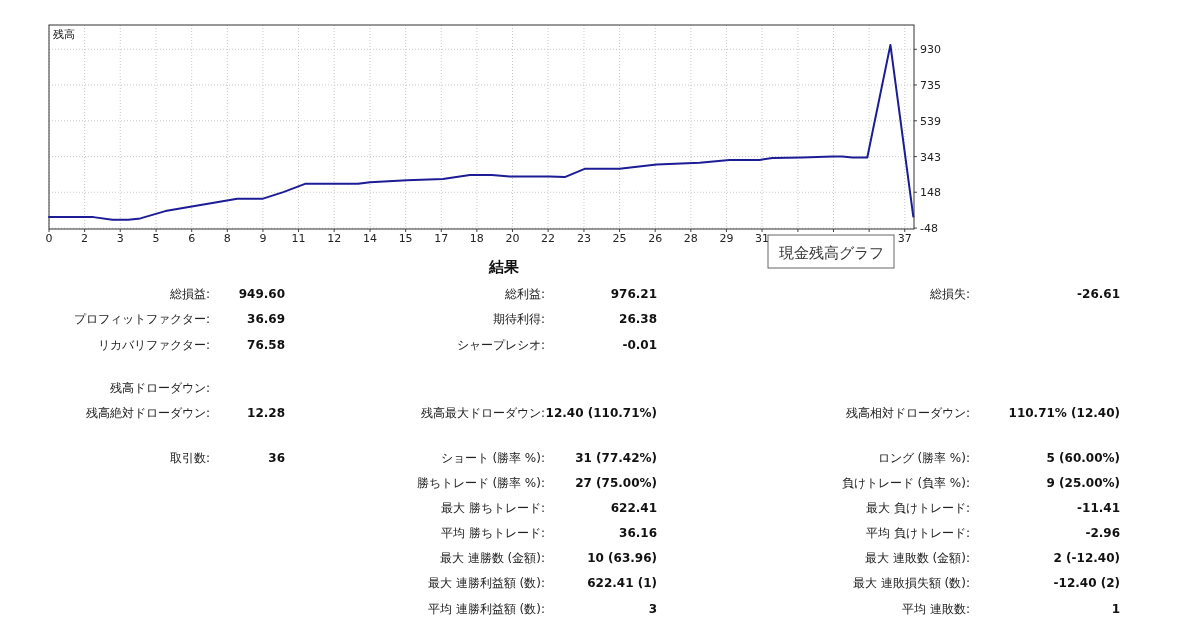 The height and width of the screenshot is (633, 1200). What do you see at coordinates (492, 458) in the screenshot?
I see `text: ショート (勝率 %):` at bounding box center [492, 458].